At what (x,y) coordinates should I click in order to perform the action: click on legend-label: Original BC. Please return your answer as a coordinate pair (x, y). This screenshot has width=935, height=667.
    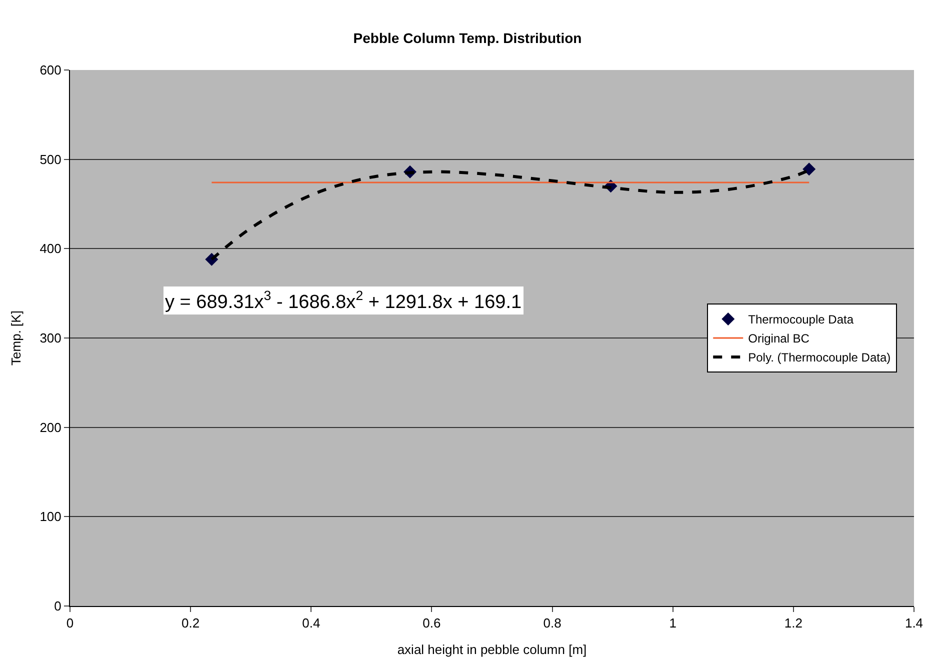
    Looking at the image, I should click on (779, 339).